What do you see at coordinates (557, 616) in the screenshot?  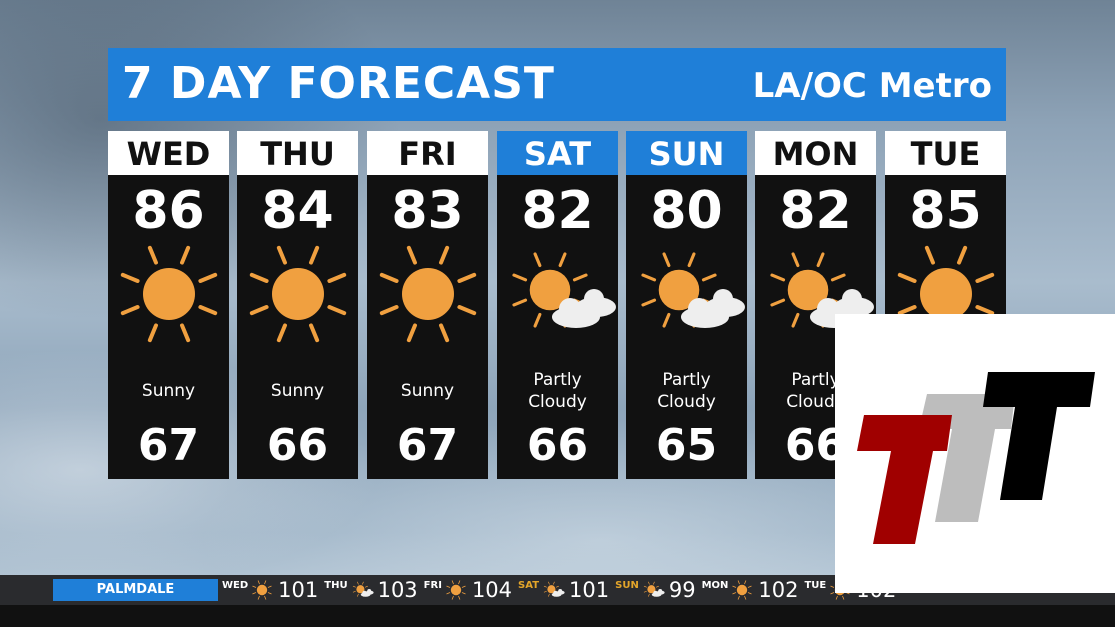 I see `bottom-bar` at bounding box center [557, 616].